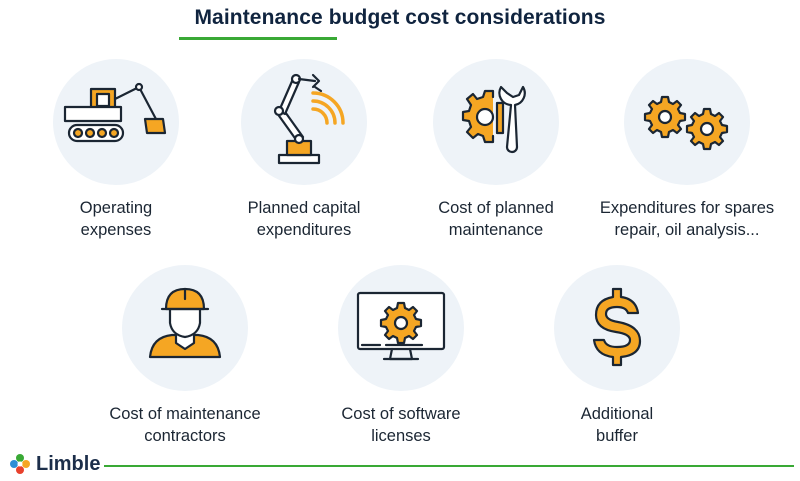  I want to click on item-label: Cost of planned maintenance, so click(496, 219).